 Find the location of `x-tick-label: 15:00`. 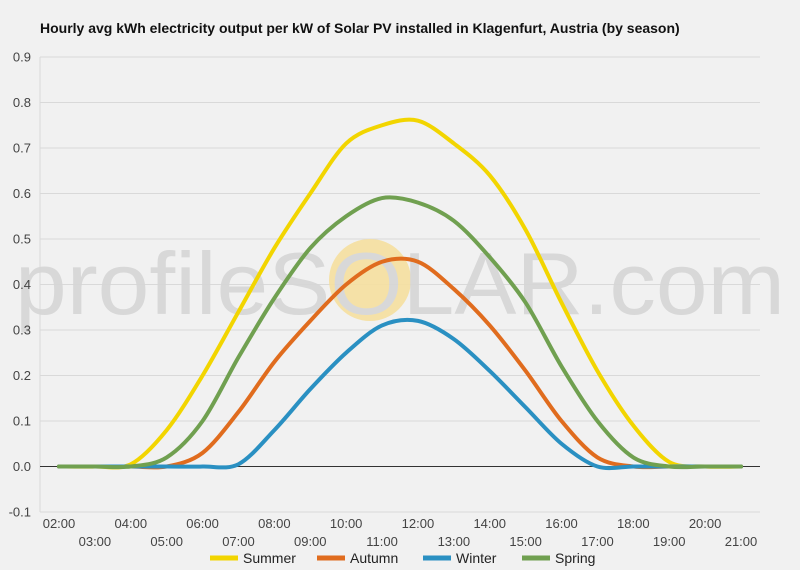

x-tick-label: 15:00 is located at coordinates (525, 541).